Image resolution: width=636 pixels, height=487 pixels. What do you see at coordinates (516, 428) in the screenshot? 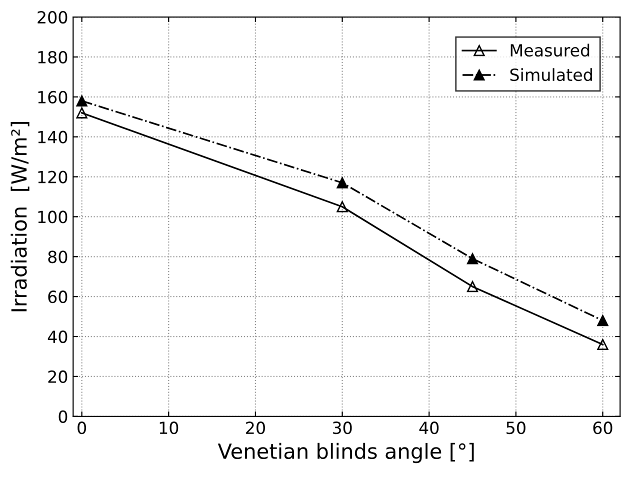
I see `x-tick-label: 50` at bounding box center [516, 428].